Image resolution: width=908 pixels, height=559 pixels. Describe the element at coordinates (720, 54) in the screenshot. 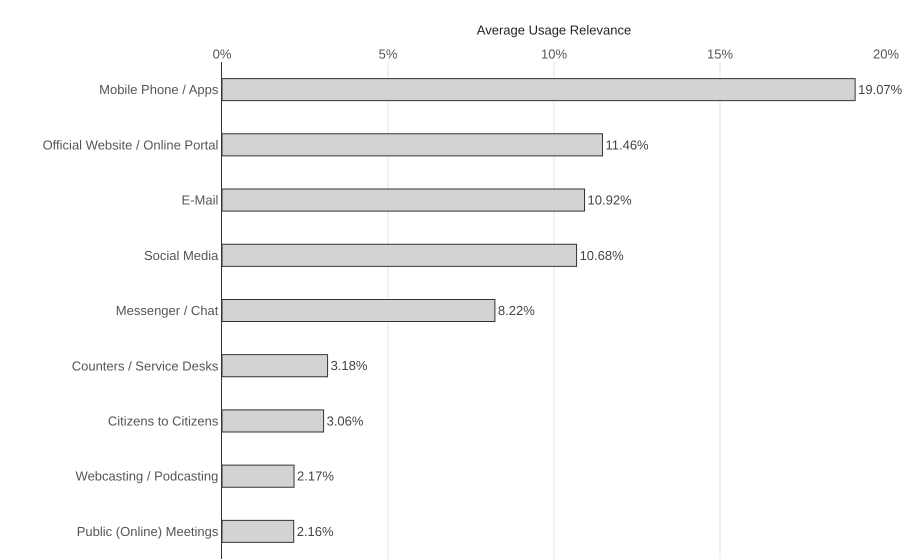

I see `x-tick-label: 15%` at that location.